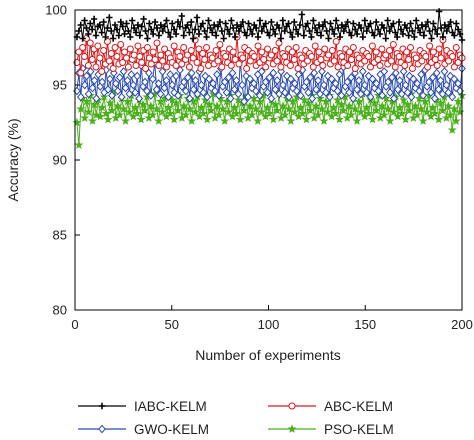 The width and height of the screenshot is (474, 440). What do you see at coordinates (365, 324) in the screenshot?
I see `x-tick-label: 150` at bounding box center [365, 324].